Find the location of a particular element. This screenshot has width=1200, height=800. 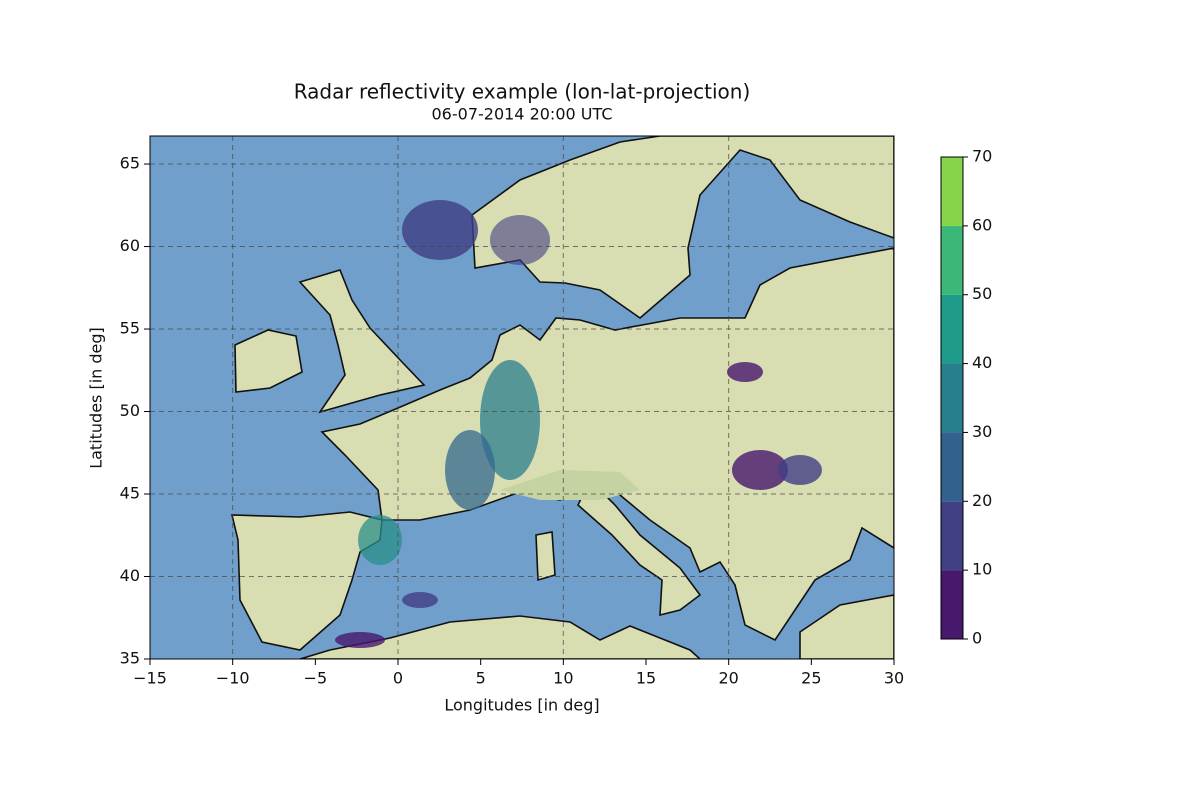

colorbar-tick-label: 70 is located at coordinates (982, 156).